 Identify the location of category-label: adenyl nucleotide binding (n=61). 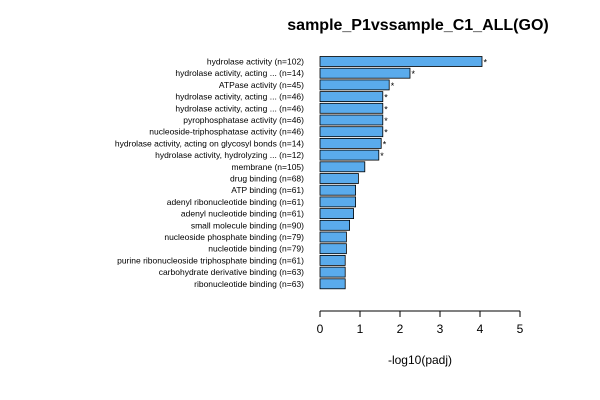
(242, 214).